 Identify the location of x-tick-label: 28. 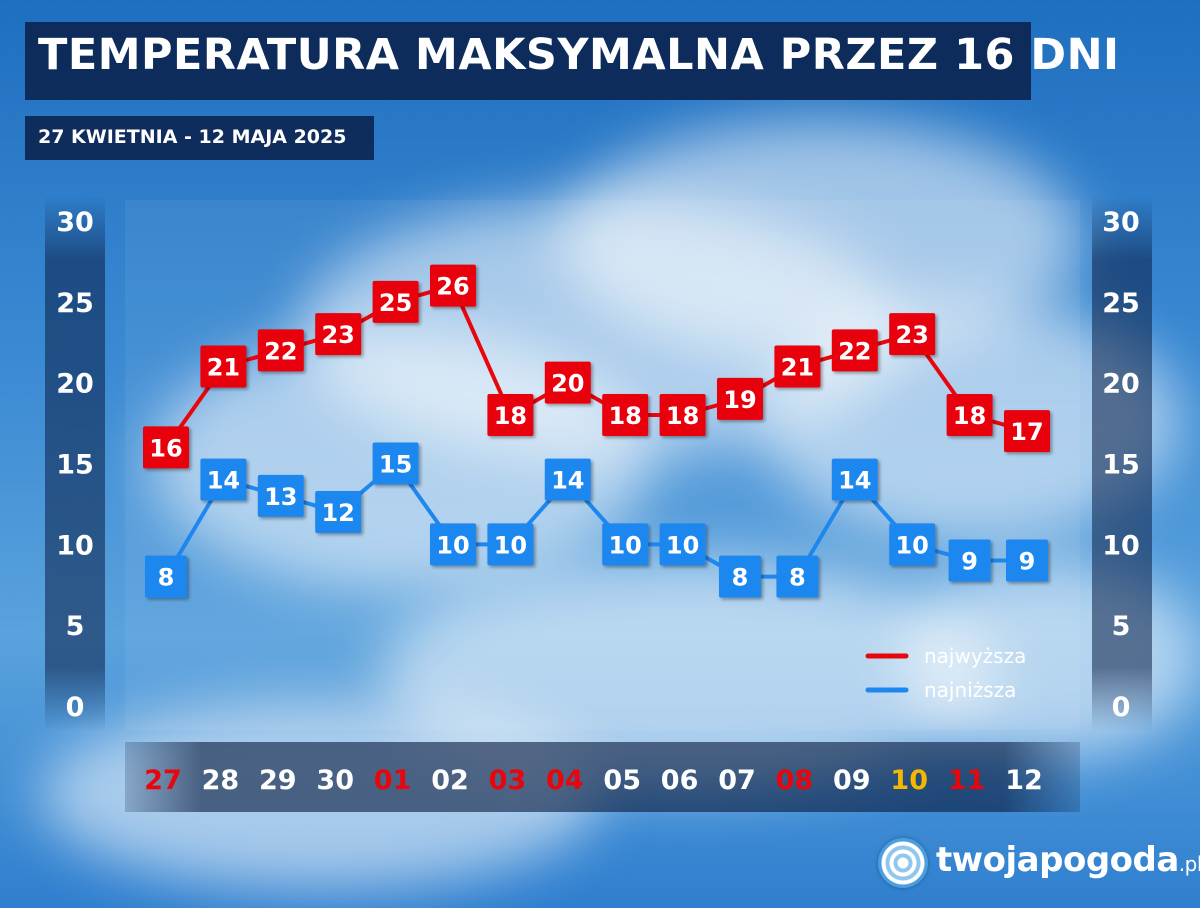
(221, 780).